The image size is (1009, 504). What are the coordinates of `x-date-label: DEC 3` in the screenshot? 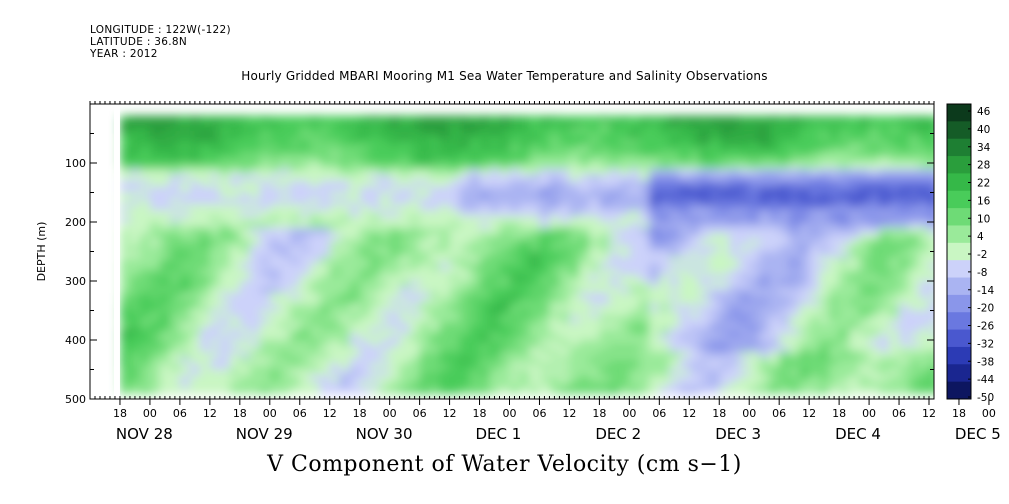 It's located at (738, 434).